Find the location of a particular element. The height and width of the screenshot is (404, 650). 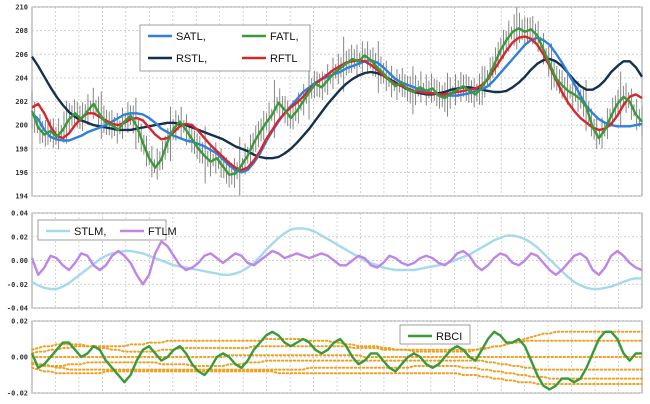

y-tick-label: 208 is located at coordinates (21, 31).